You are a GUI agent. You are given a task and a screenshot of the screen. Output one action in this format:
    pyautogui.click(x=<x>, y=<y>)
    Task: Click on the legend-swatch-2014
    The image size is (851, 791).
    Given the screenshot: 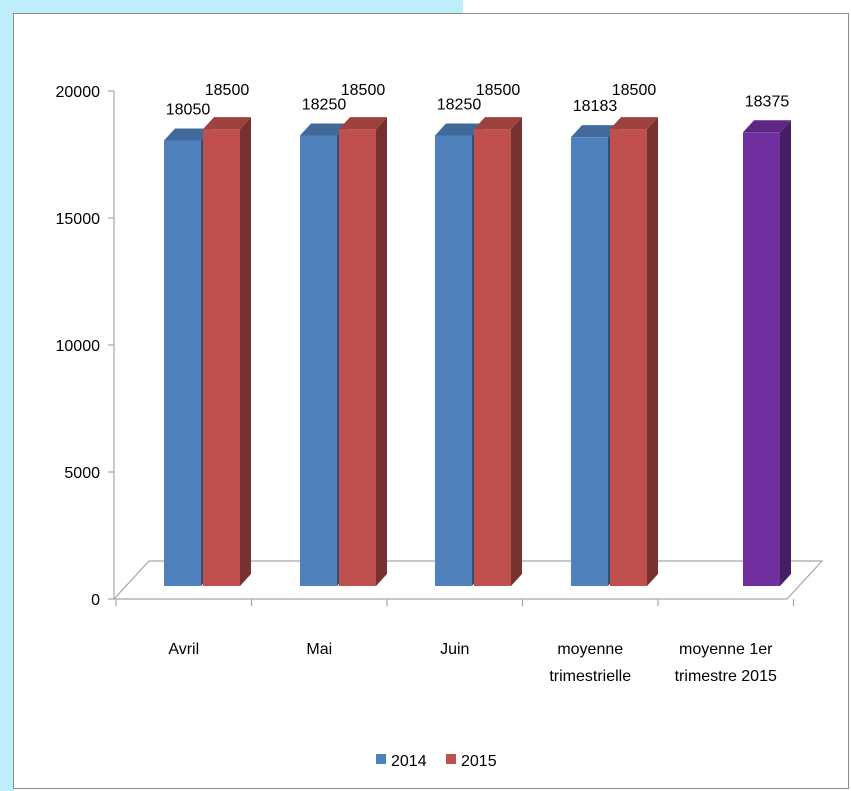 What is the action you would take?
    pyautogui.click(x=381, y=759)
    